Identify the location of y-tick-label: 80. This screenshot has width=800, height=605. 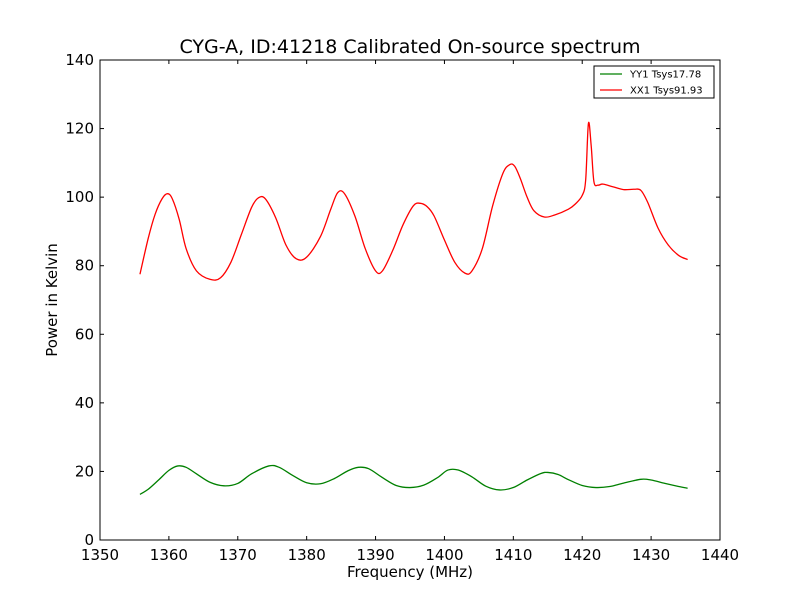
(84, 266).